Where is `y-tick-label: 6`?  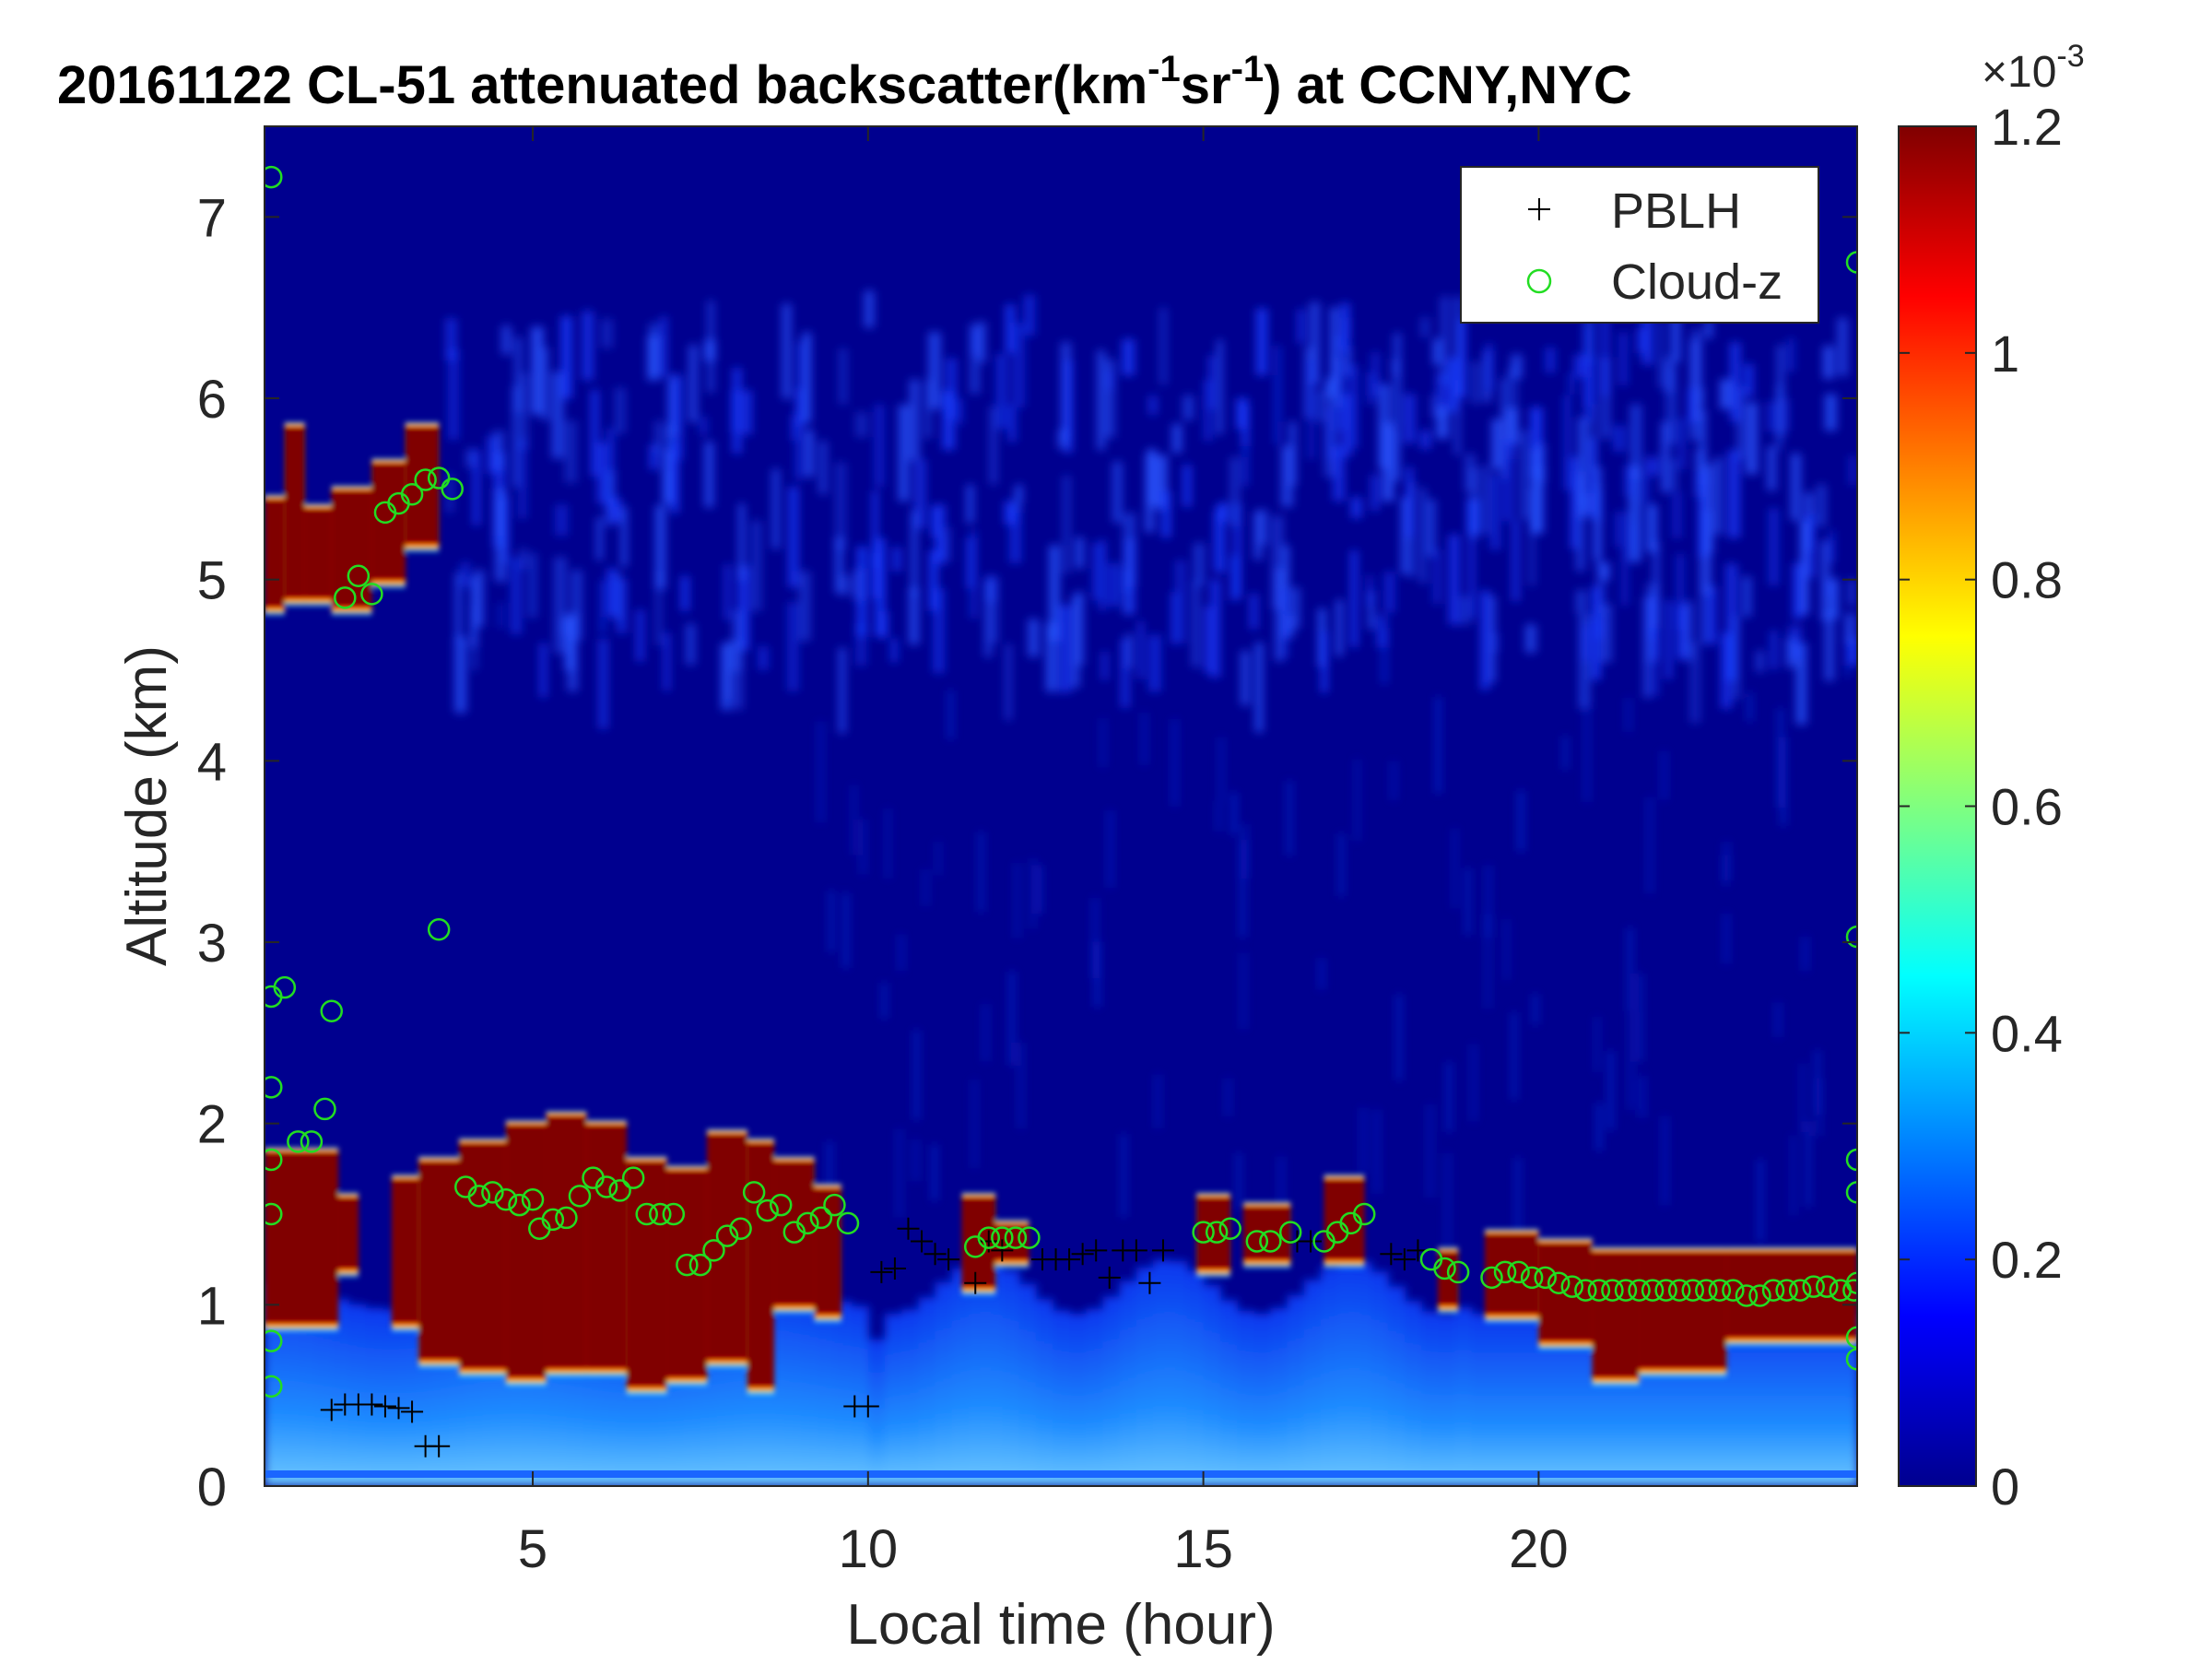
y-tick-label: 6 is located at coordinates (212, 400).